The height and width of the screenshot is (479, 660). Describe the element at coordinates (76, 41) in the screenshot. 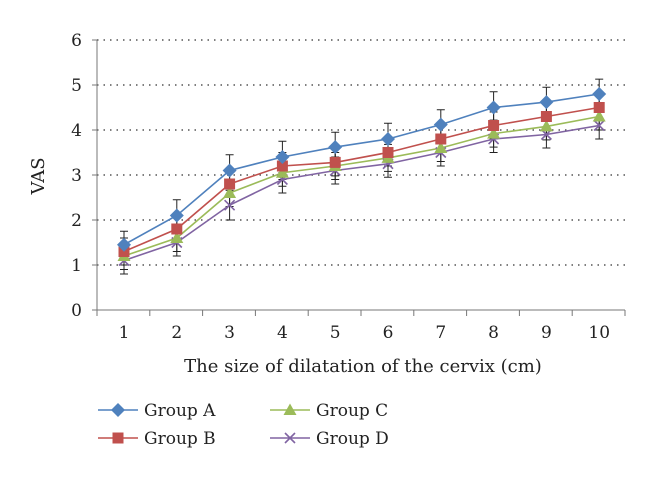

I see `y-tick-label: 6` at that location.